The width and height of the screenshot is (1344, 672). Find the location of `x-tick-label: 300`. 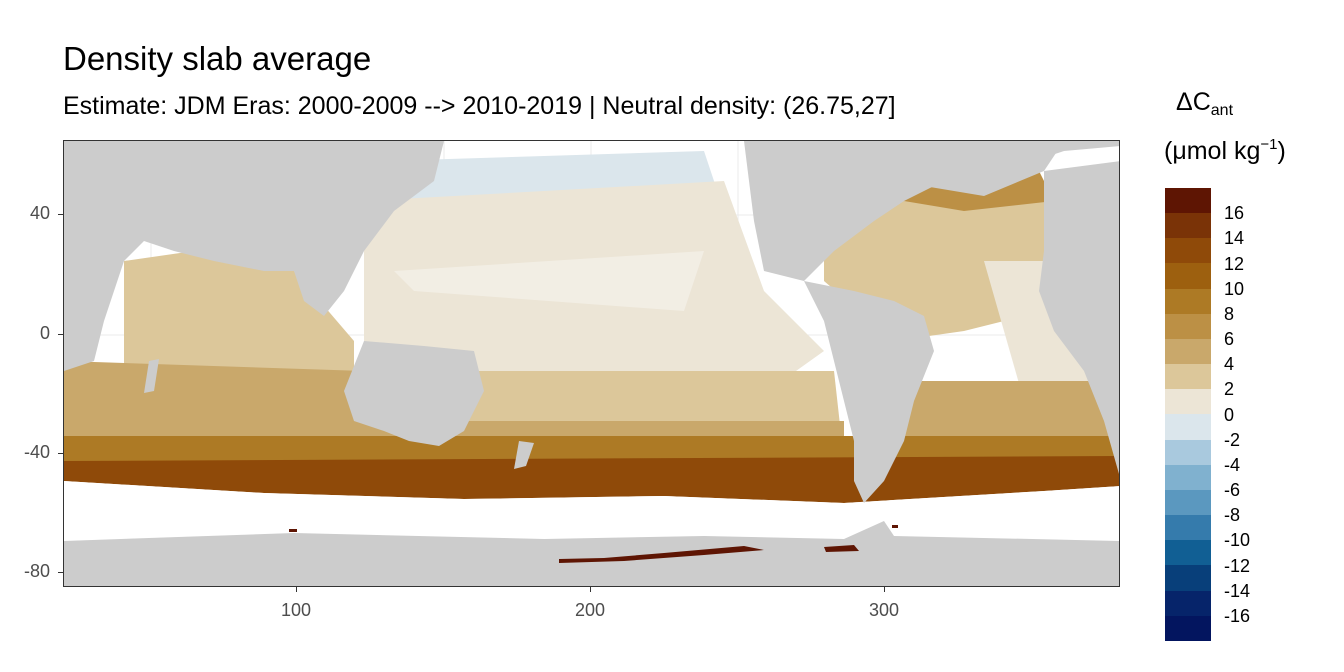

x-tick-label: 300 is located at coordinates (884, 610).